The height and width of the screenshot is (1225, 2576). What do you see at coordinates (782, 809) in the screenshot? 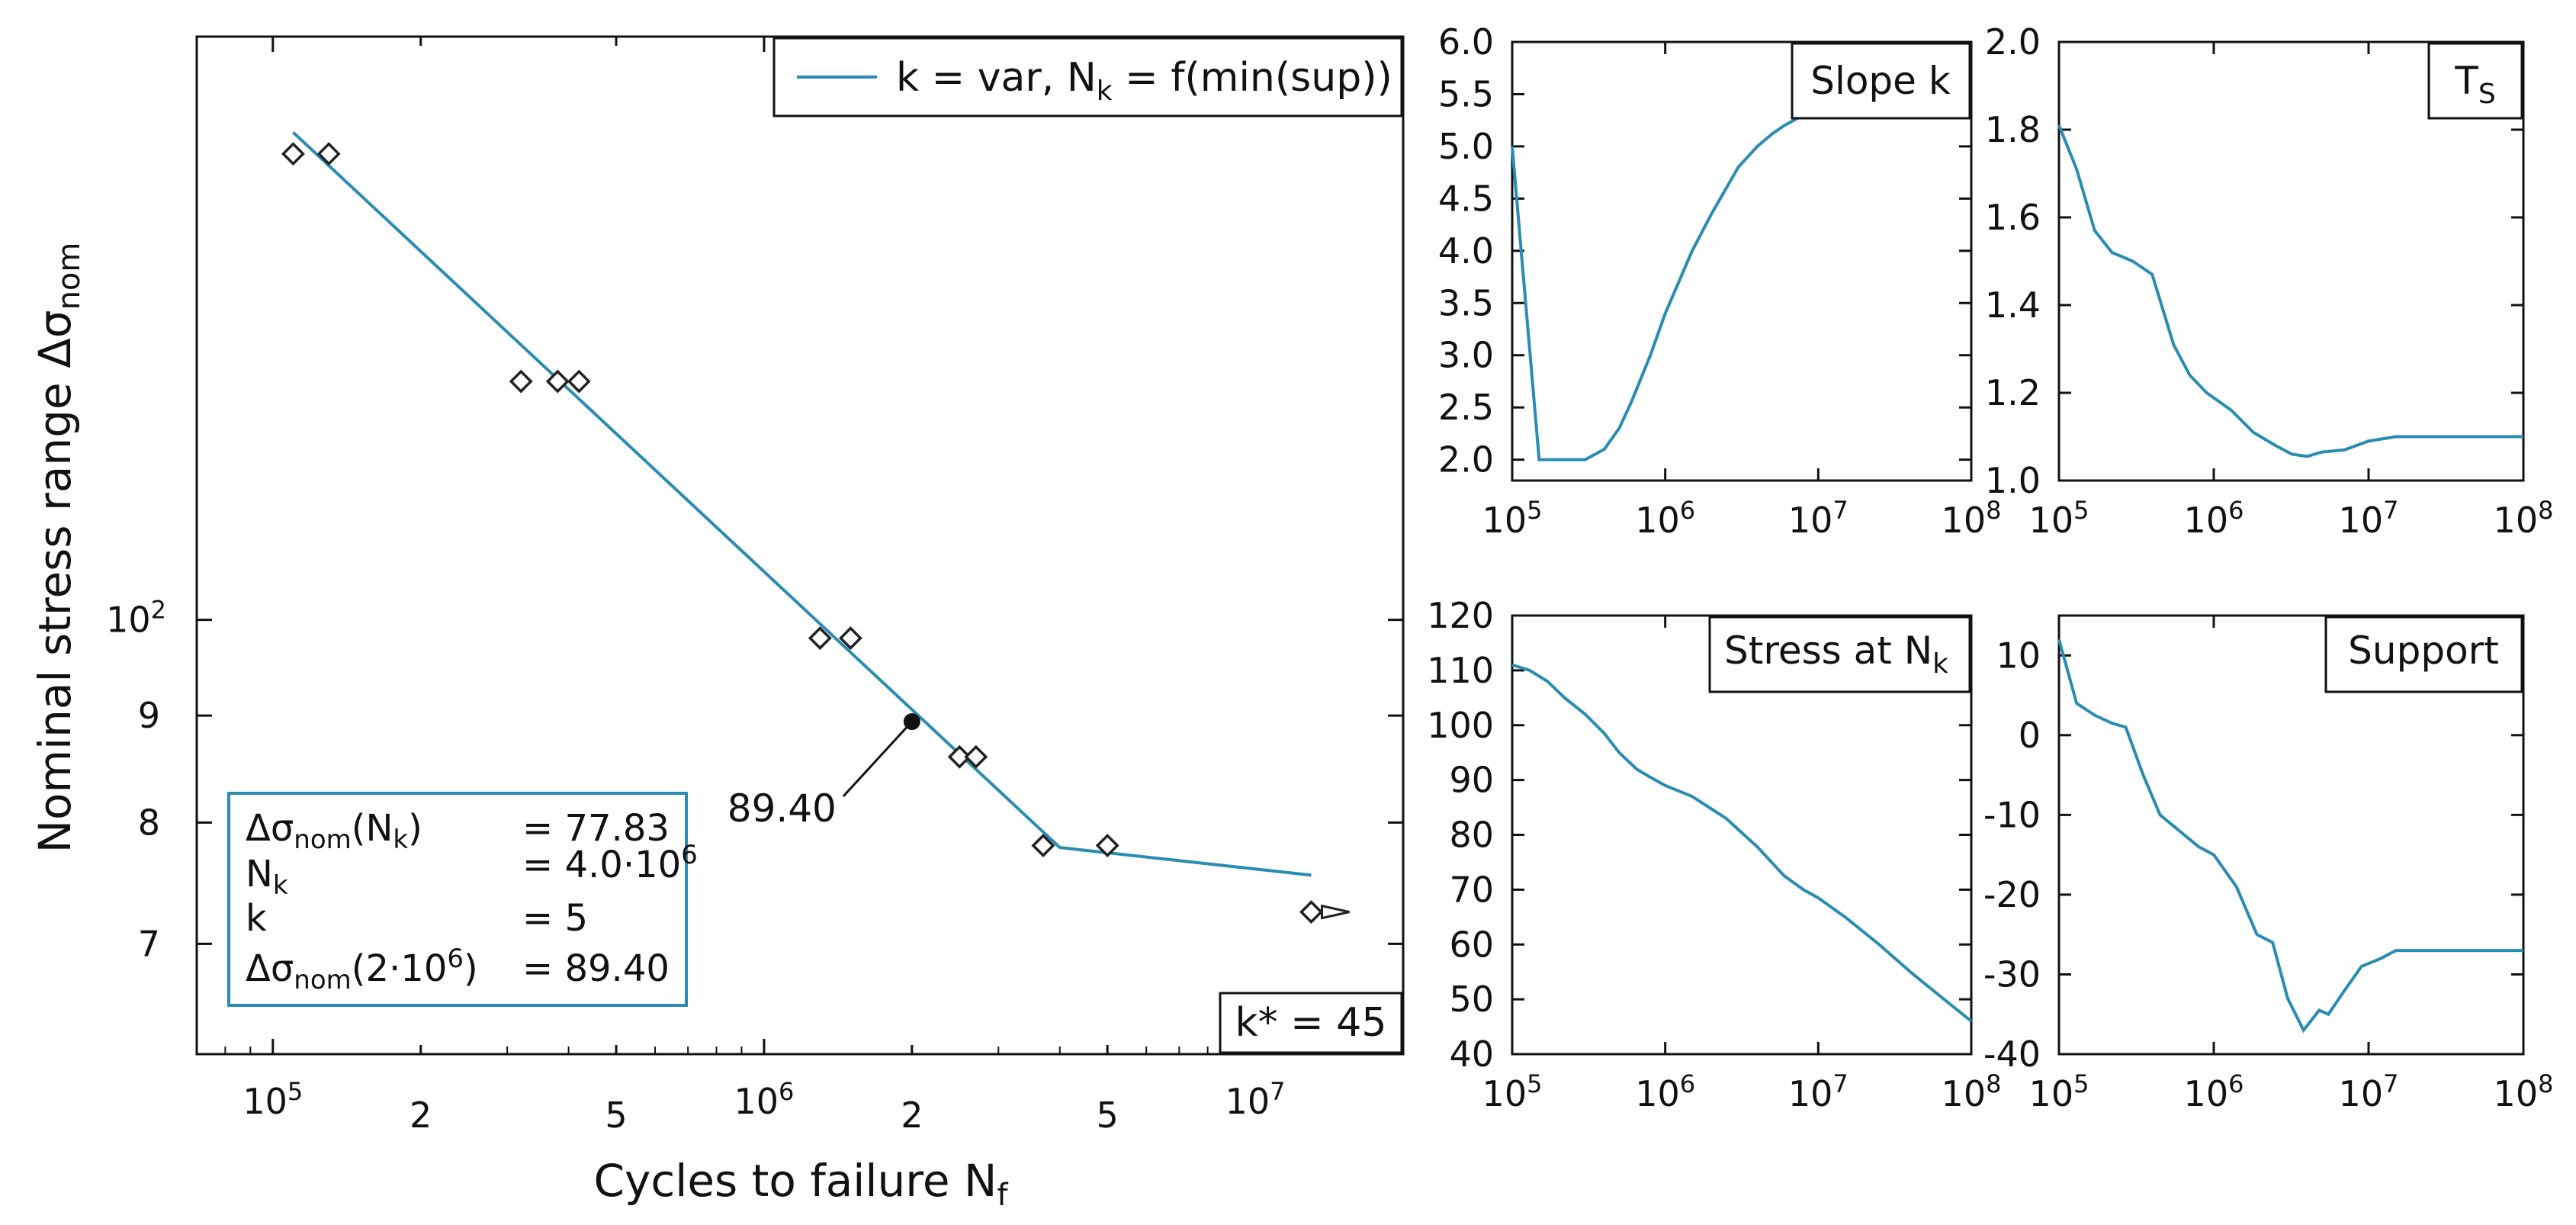
I see `highlight-label: 89.40` at bounding box center [782, 809].